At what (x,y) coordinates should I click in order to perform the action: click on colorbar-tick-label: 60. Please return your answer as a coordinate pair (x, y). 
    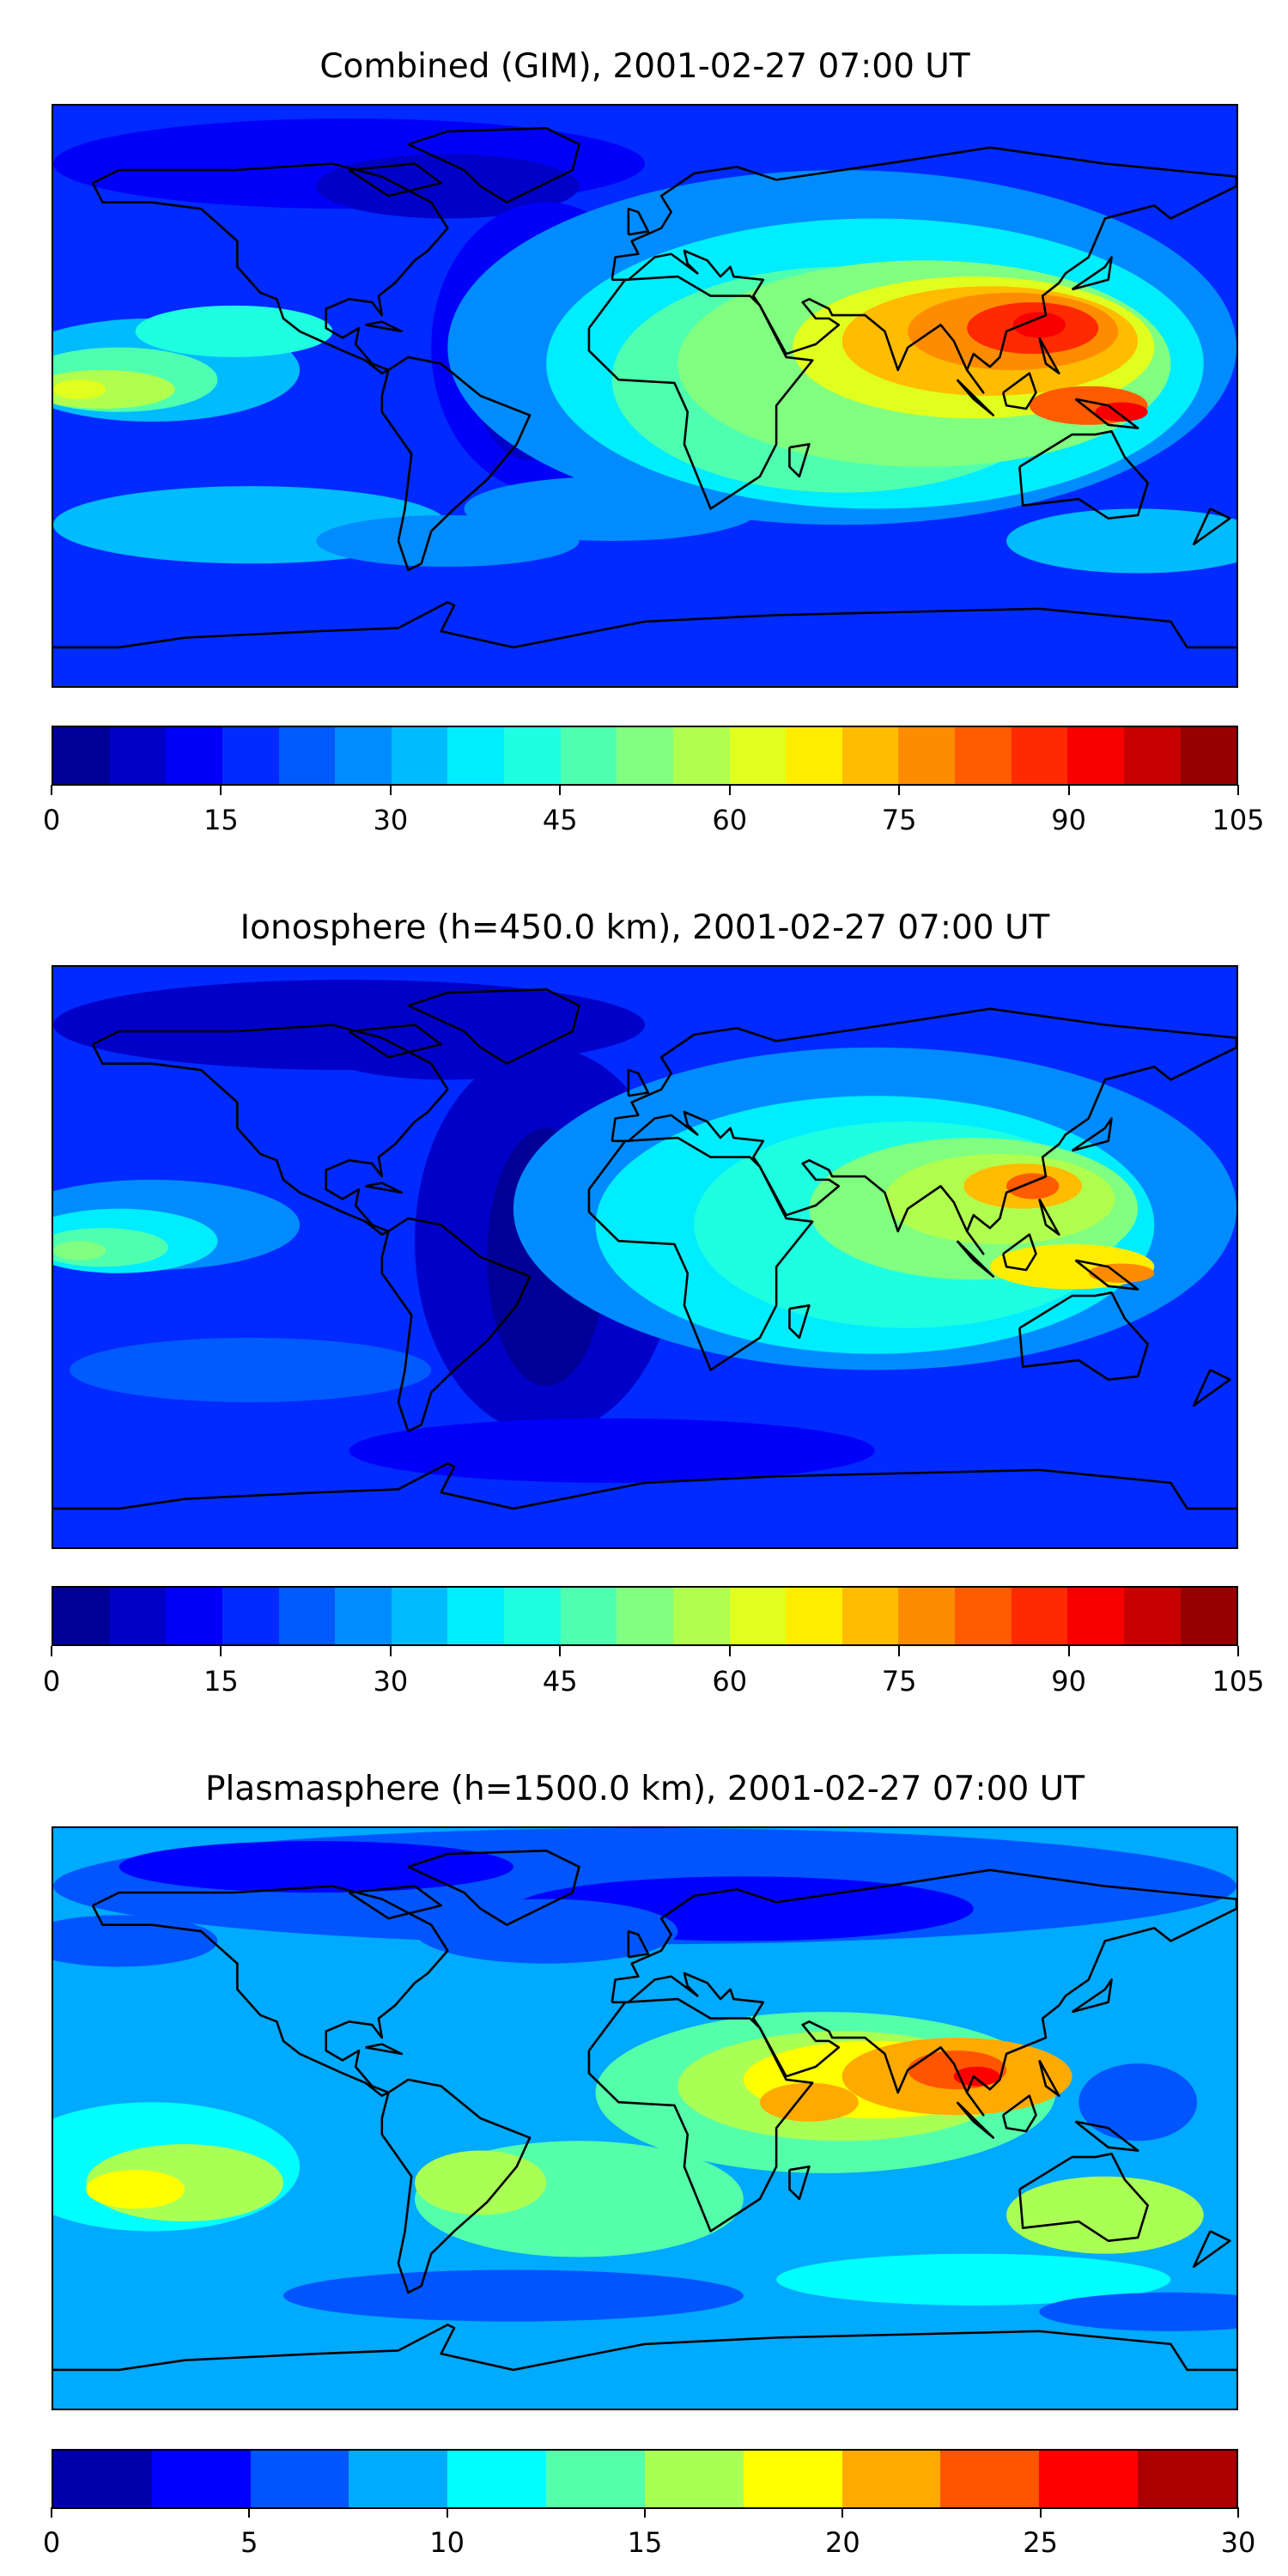
    Looking at the image, I should click on (730, 1682).